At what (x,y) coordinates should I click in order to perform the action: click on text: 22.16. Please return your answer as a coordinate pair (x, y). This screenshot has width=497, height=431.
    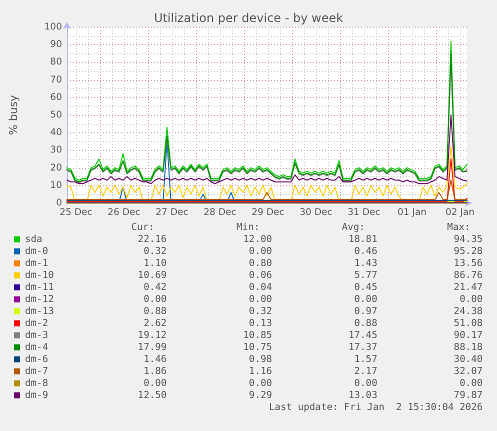
    Looking at the image, I should click on (152, 239).